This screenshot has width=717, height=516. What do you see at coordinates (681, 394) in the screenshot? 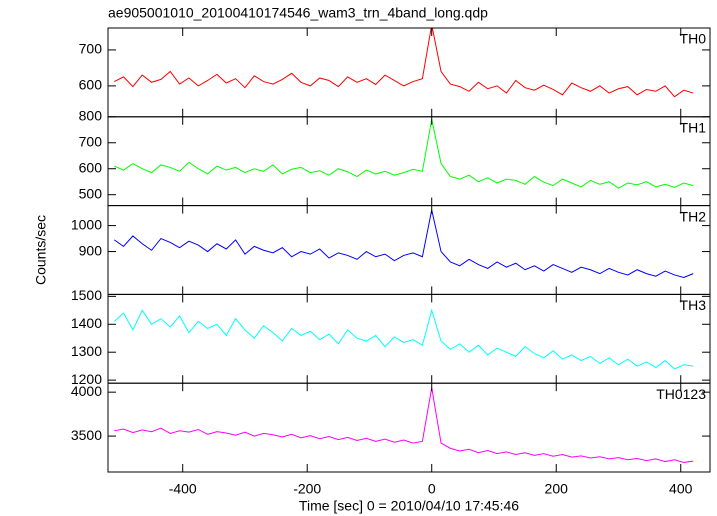
I see `panel-label: TH0123` at bounding box center [681, 394].